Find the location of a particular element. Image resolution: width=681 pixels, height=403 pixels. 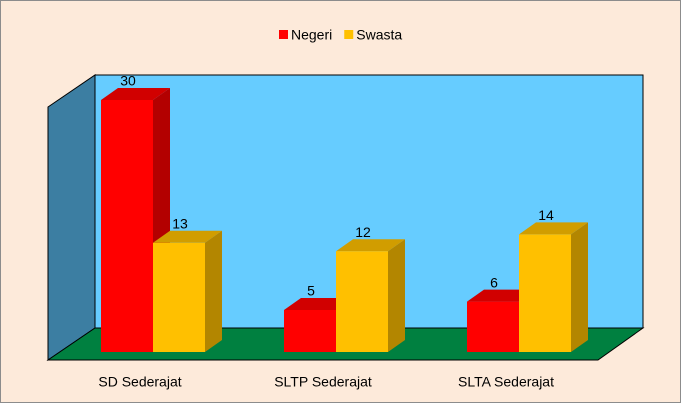

legend: Negeri Swasta is located at coordinates (340, 35).